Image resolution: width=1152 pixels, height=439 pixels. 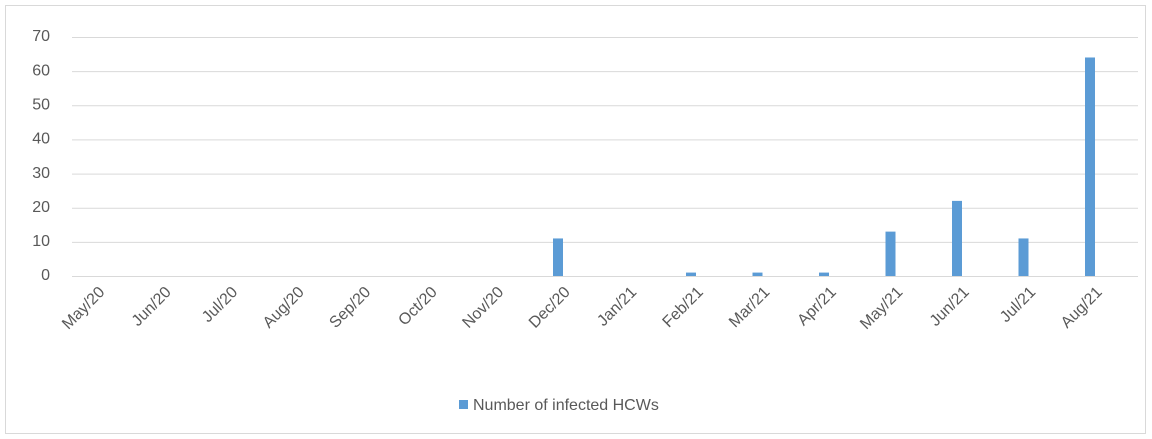 I want to click on y-tick-label: 70, so click(x=41, y=36).